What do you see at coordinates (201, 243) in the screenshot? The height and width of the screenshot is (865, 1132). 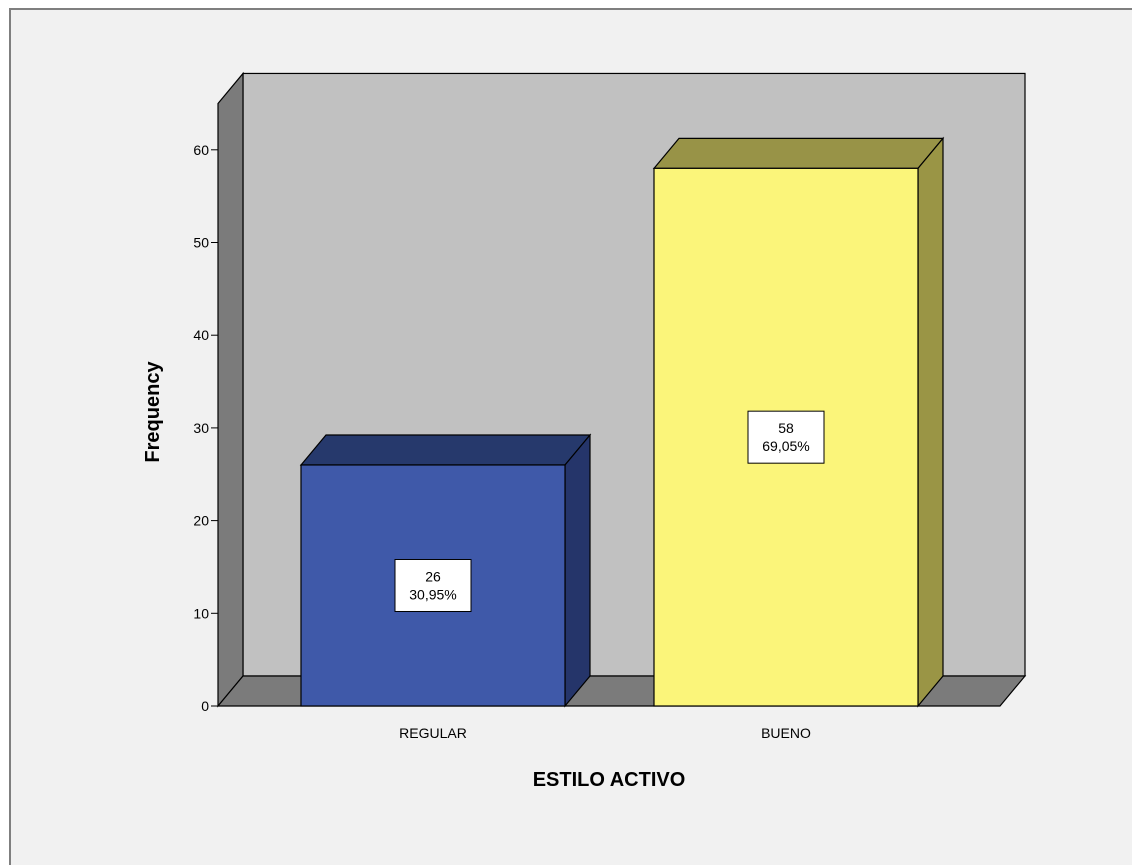 I see `y-tick-label: 50` at bounding box center [201, 243].